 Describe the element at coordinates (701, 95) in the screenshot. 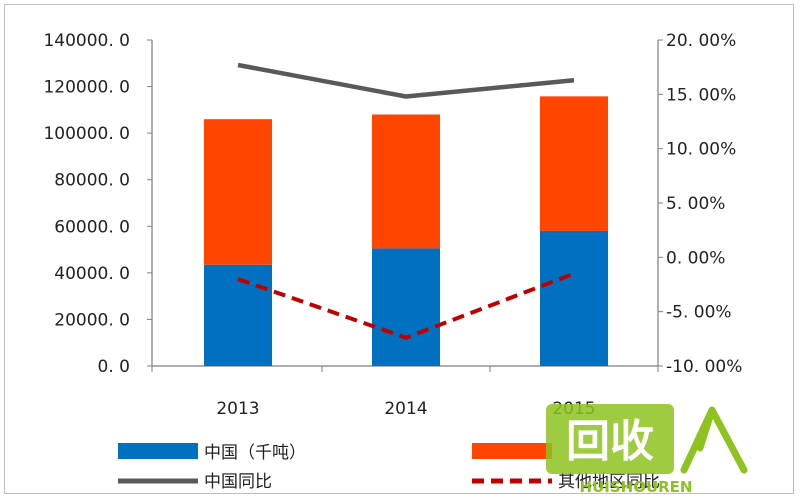

I see `right-tick-label: 15. 00%` at that location.